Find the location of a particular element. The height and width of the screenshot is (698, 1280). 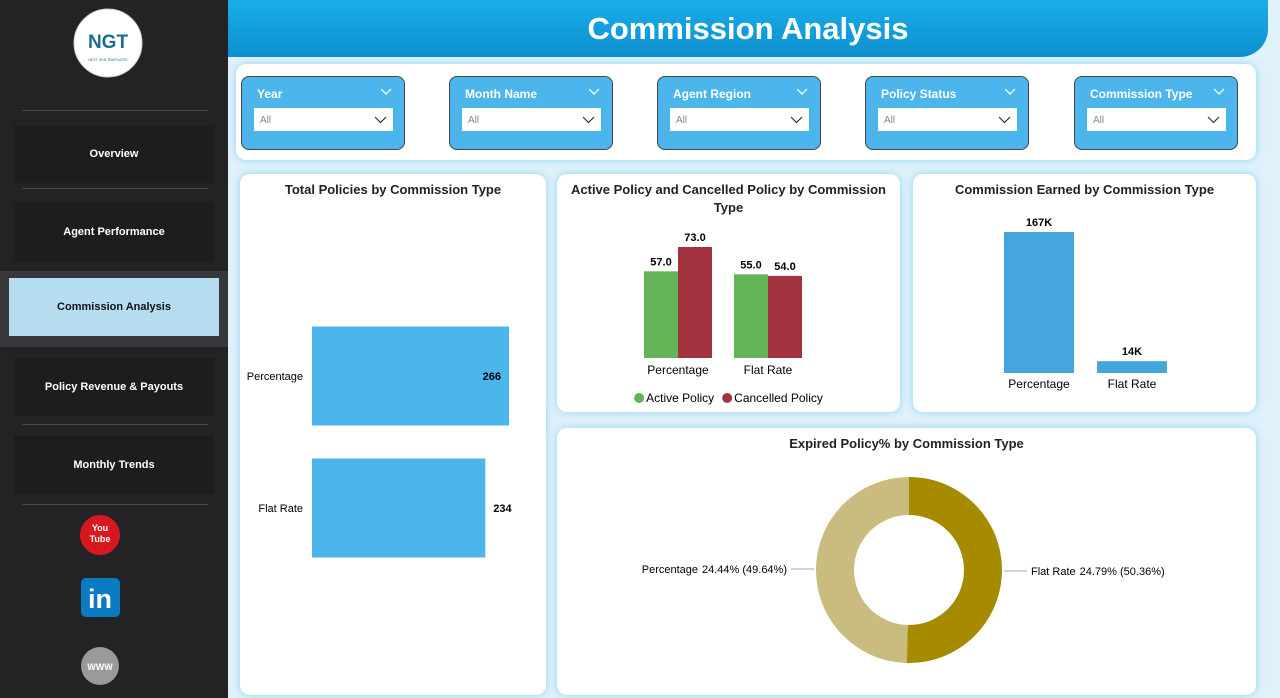

page-title: Commission Analysis is located at coordinates (748, 28).